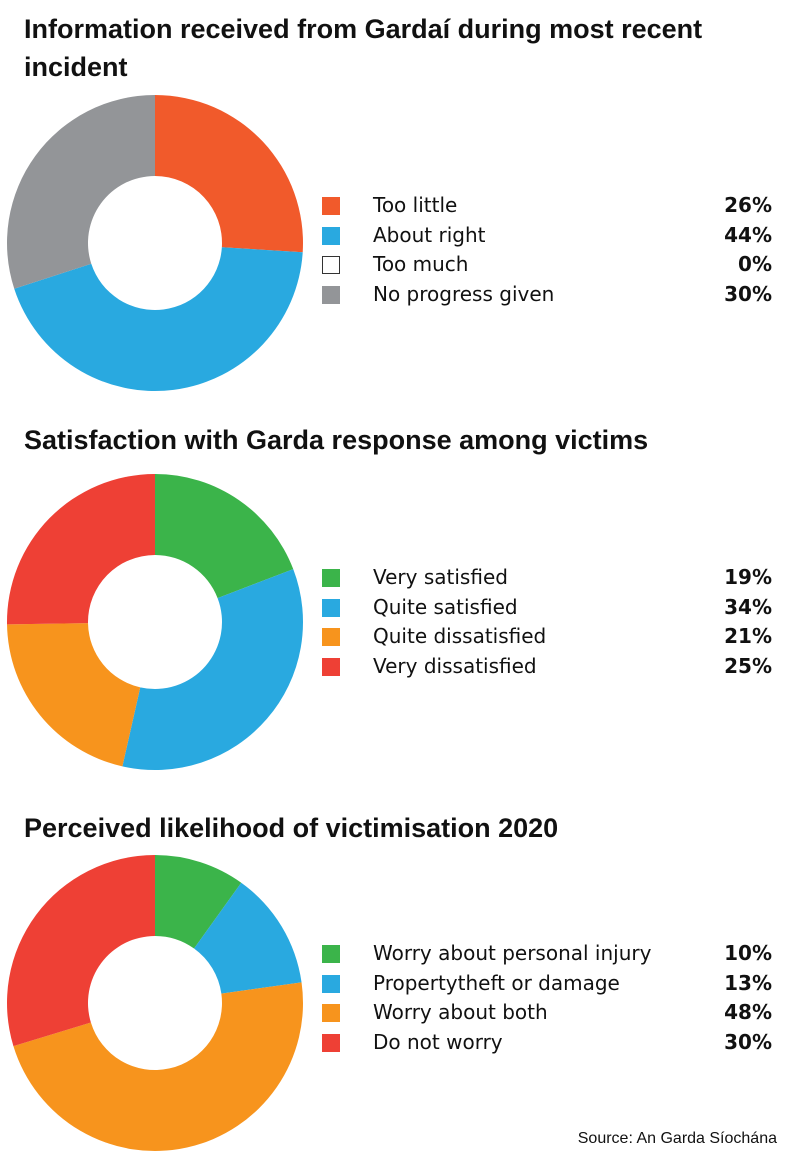 Image resolution: width=800 pixels, height=1167 pixels. What do you see at coordinates (455, 665) in the screenshot?
I see `legend-label: Very dissatisfied` at bounding box center [455, 665].